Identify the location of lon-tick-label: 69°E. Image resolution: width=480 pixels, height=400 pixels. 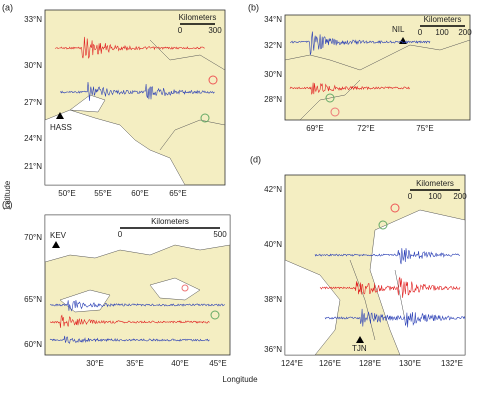
(314, 128).